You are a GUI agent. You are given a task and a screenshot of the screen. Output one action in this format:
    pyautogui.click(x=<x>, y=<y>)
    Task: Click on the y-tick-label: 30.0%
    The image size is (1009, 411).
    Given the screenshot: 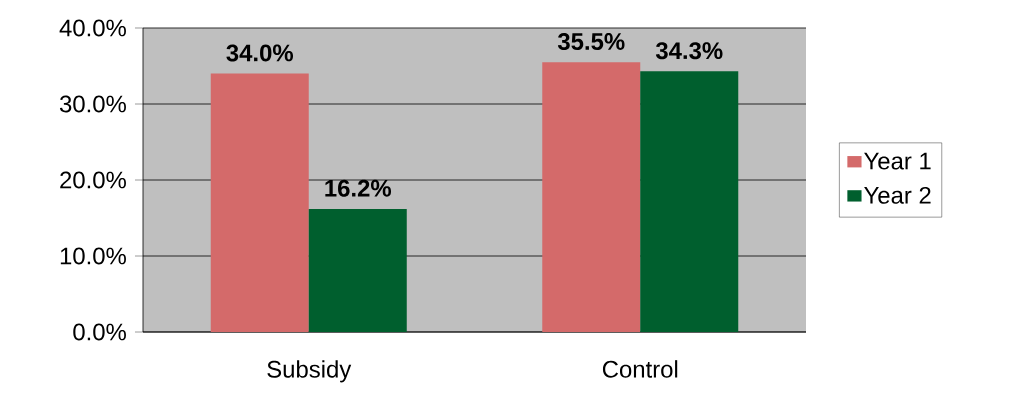 What is the action you would take?
    pyautogui.click(x=92, y=104)
    